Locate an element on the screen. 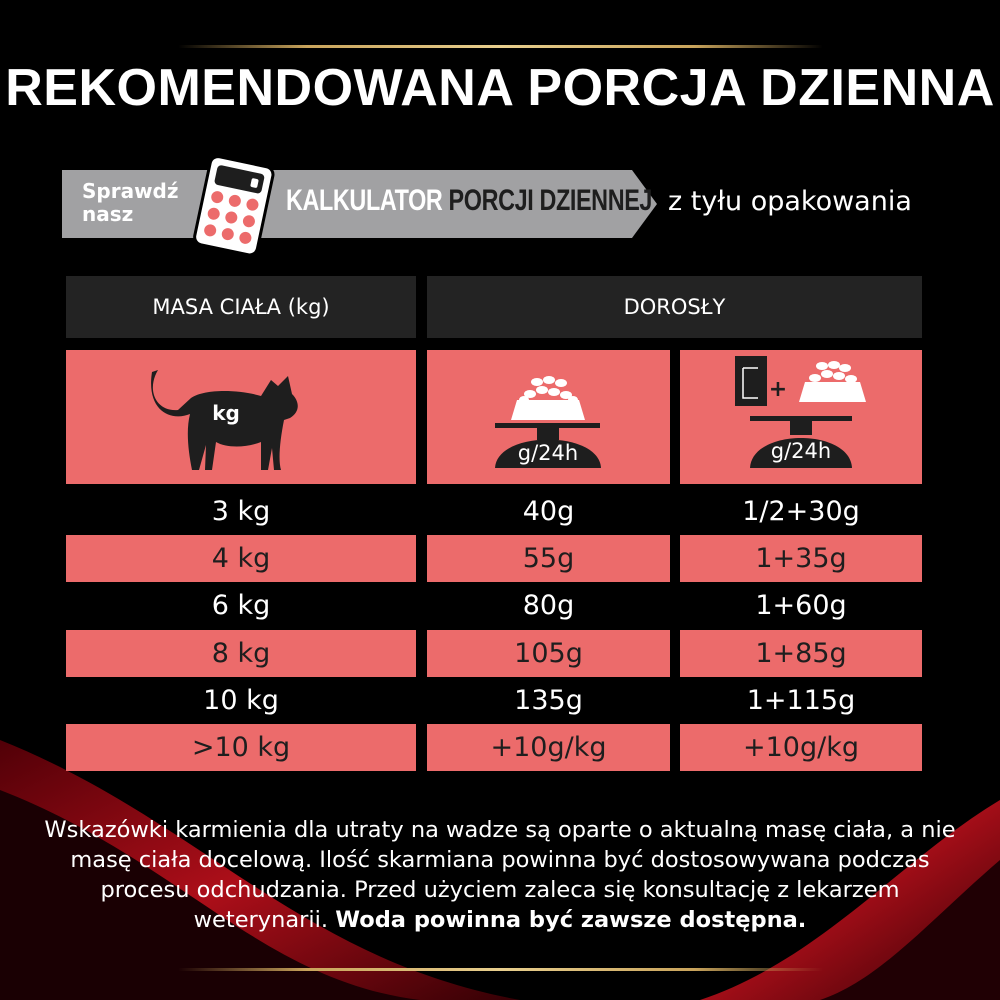 The width and height of the screenshot is (1000, 1000). header-body-weight: MASA CIAŁA (kg) is located at coordinates (241, 307).